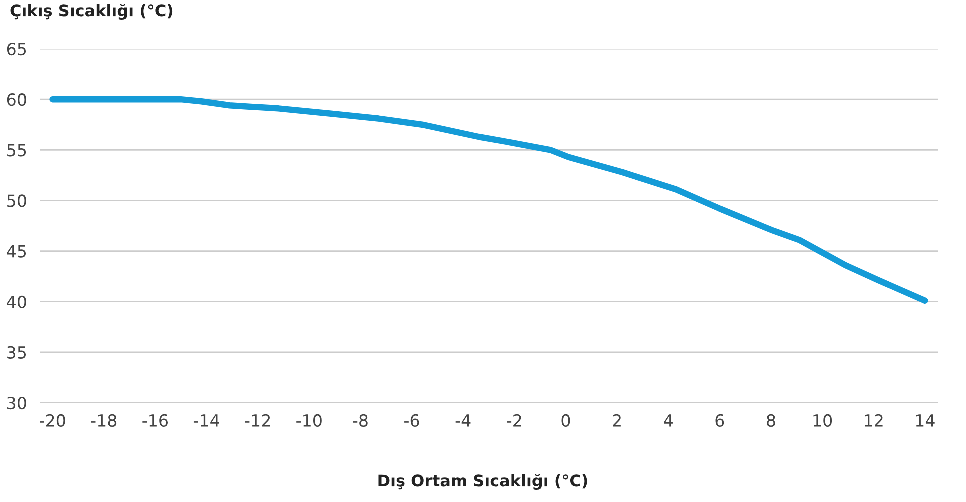 This screenshot has width=966, height=502. What do you see at coordinates (17, 150) in the screenshot?
I see `y-tick-label: 55` at bounding box center [17, 150].